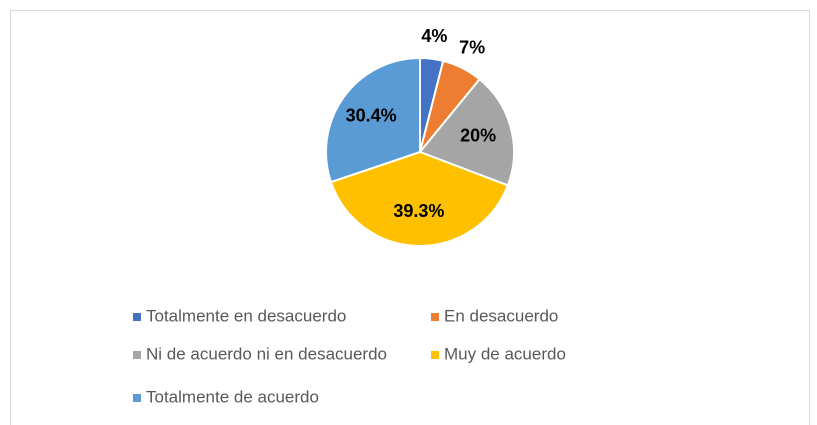  I want to click on legend-label: Ni de acuerdo ni en desacuerdo, so click(266, 353).